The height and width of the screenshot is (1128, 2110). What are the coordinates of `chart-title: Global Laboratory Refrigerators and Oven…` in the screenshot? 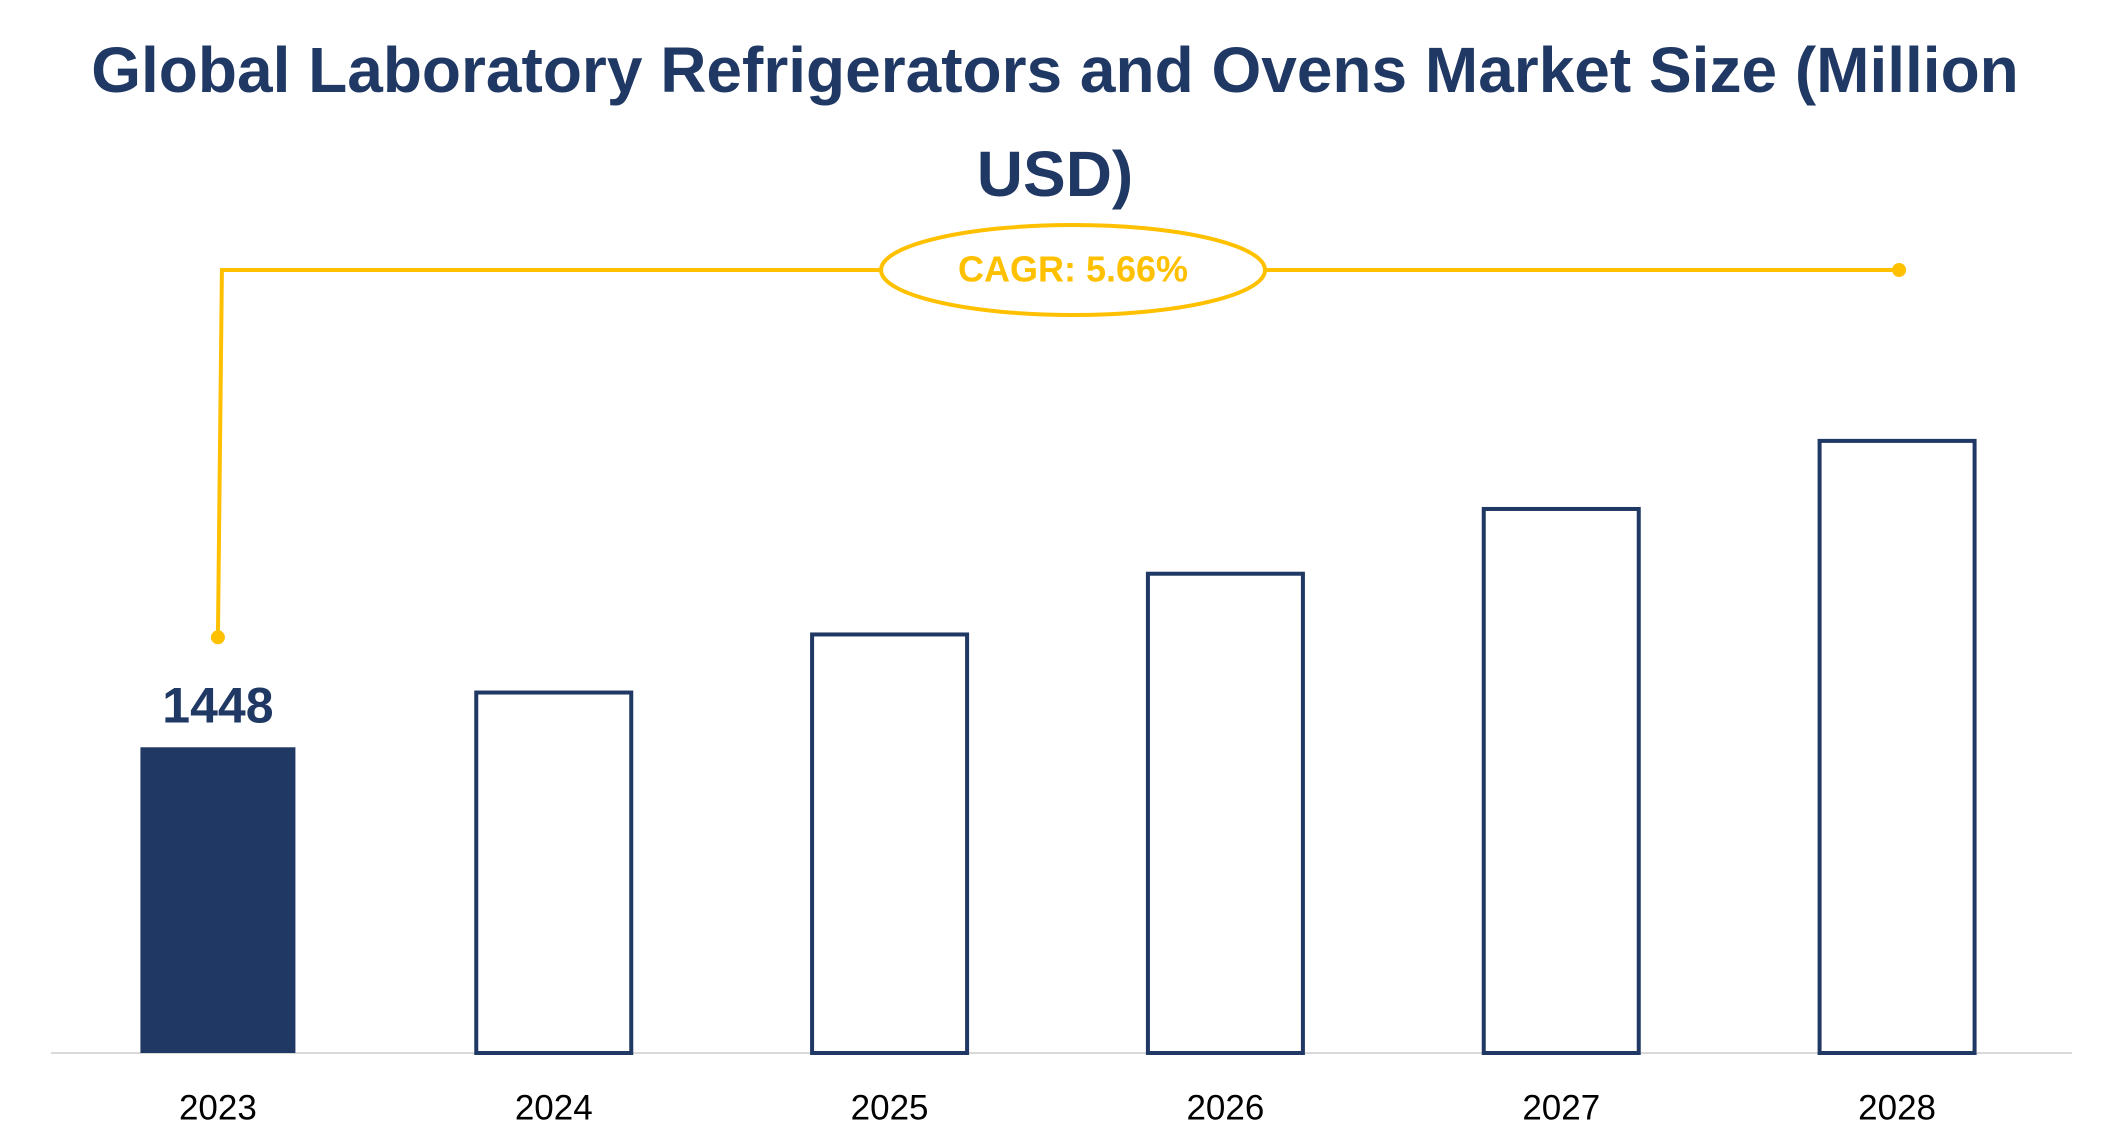 It's located at (1055, 122).